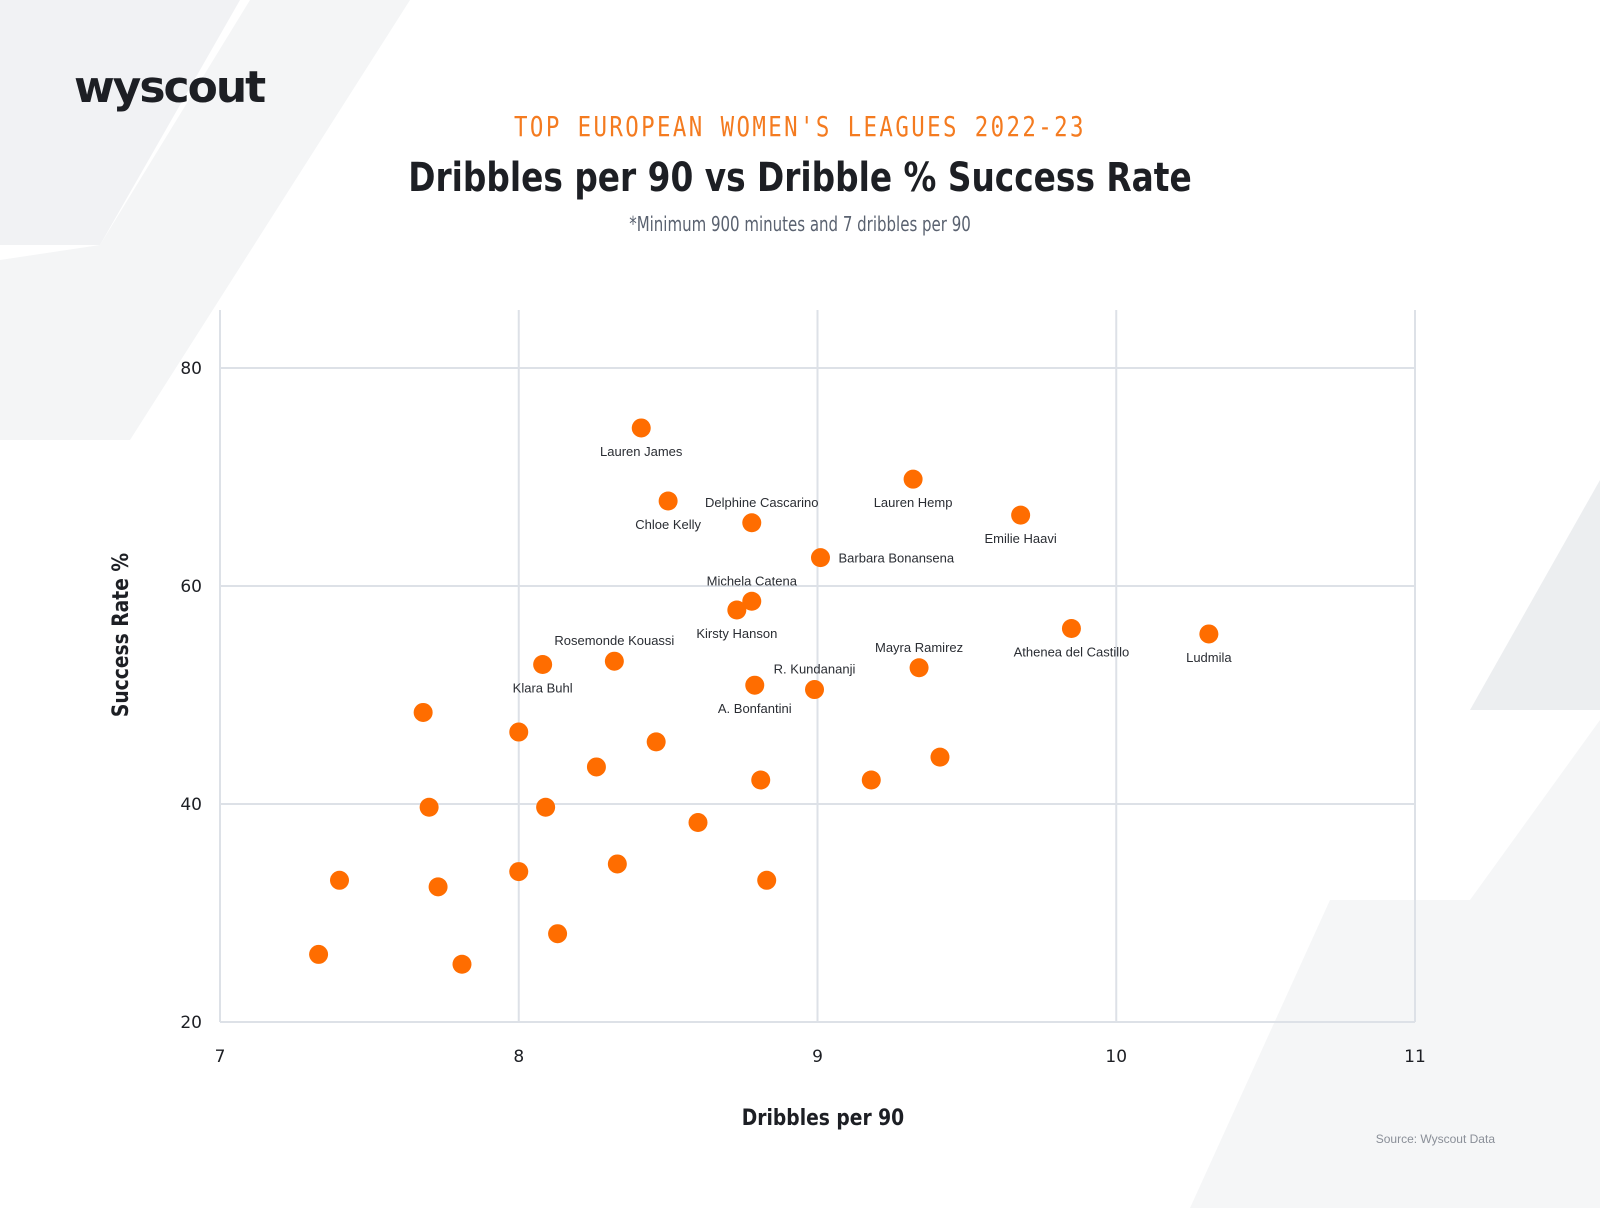 The width and height of the screenshot is (1600, 1208). Describe the element at coordinates (518, 1057) in the screenshot. I see `x-tick-label: 8` at that location.